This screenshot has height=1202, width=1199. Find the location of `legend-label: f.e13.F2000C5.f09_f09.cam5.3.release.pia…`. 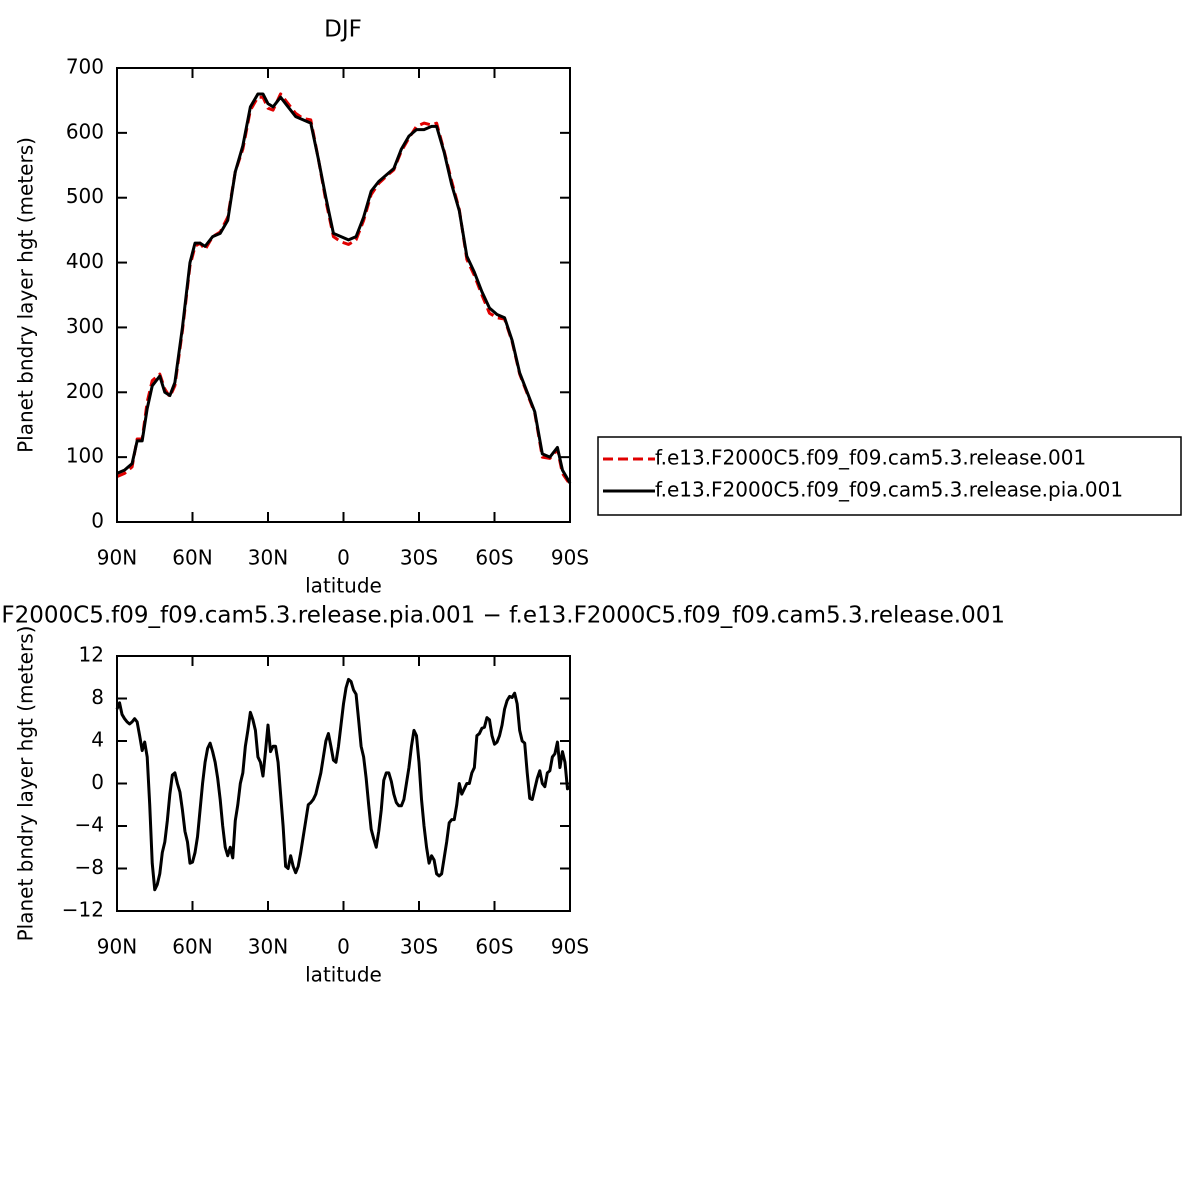

legend-label: f.e13.F2000C5.f09_f09.cam5.3.release.pia… is located at coordinates (889, 490).